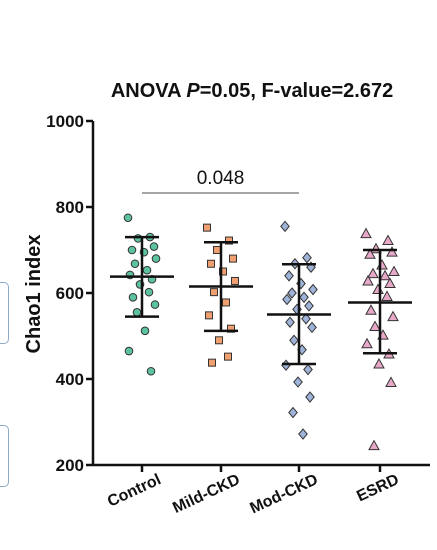  I want to click on y-tick-label: 800, so click(70, 207).